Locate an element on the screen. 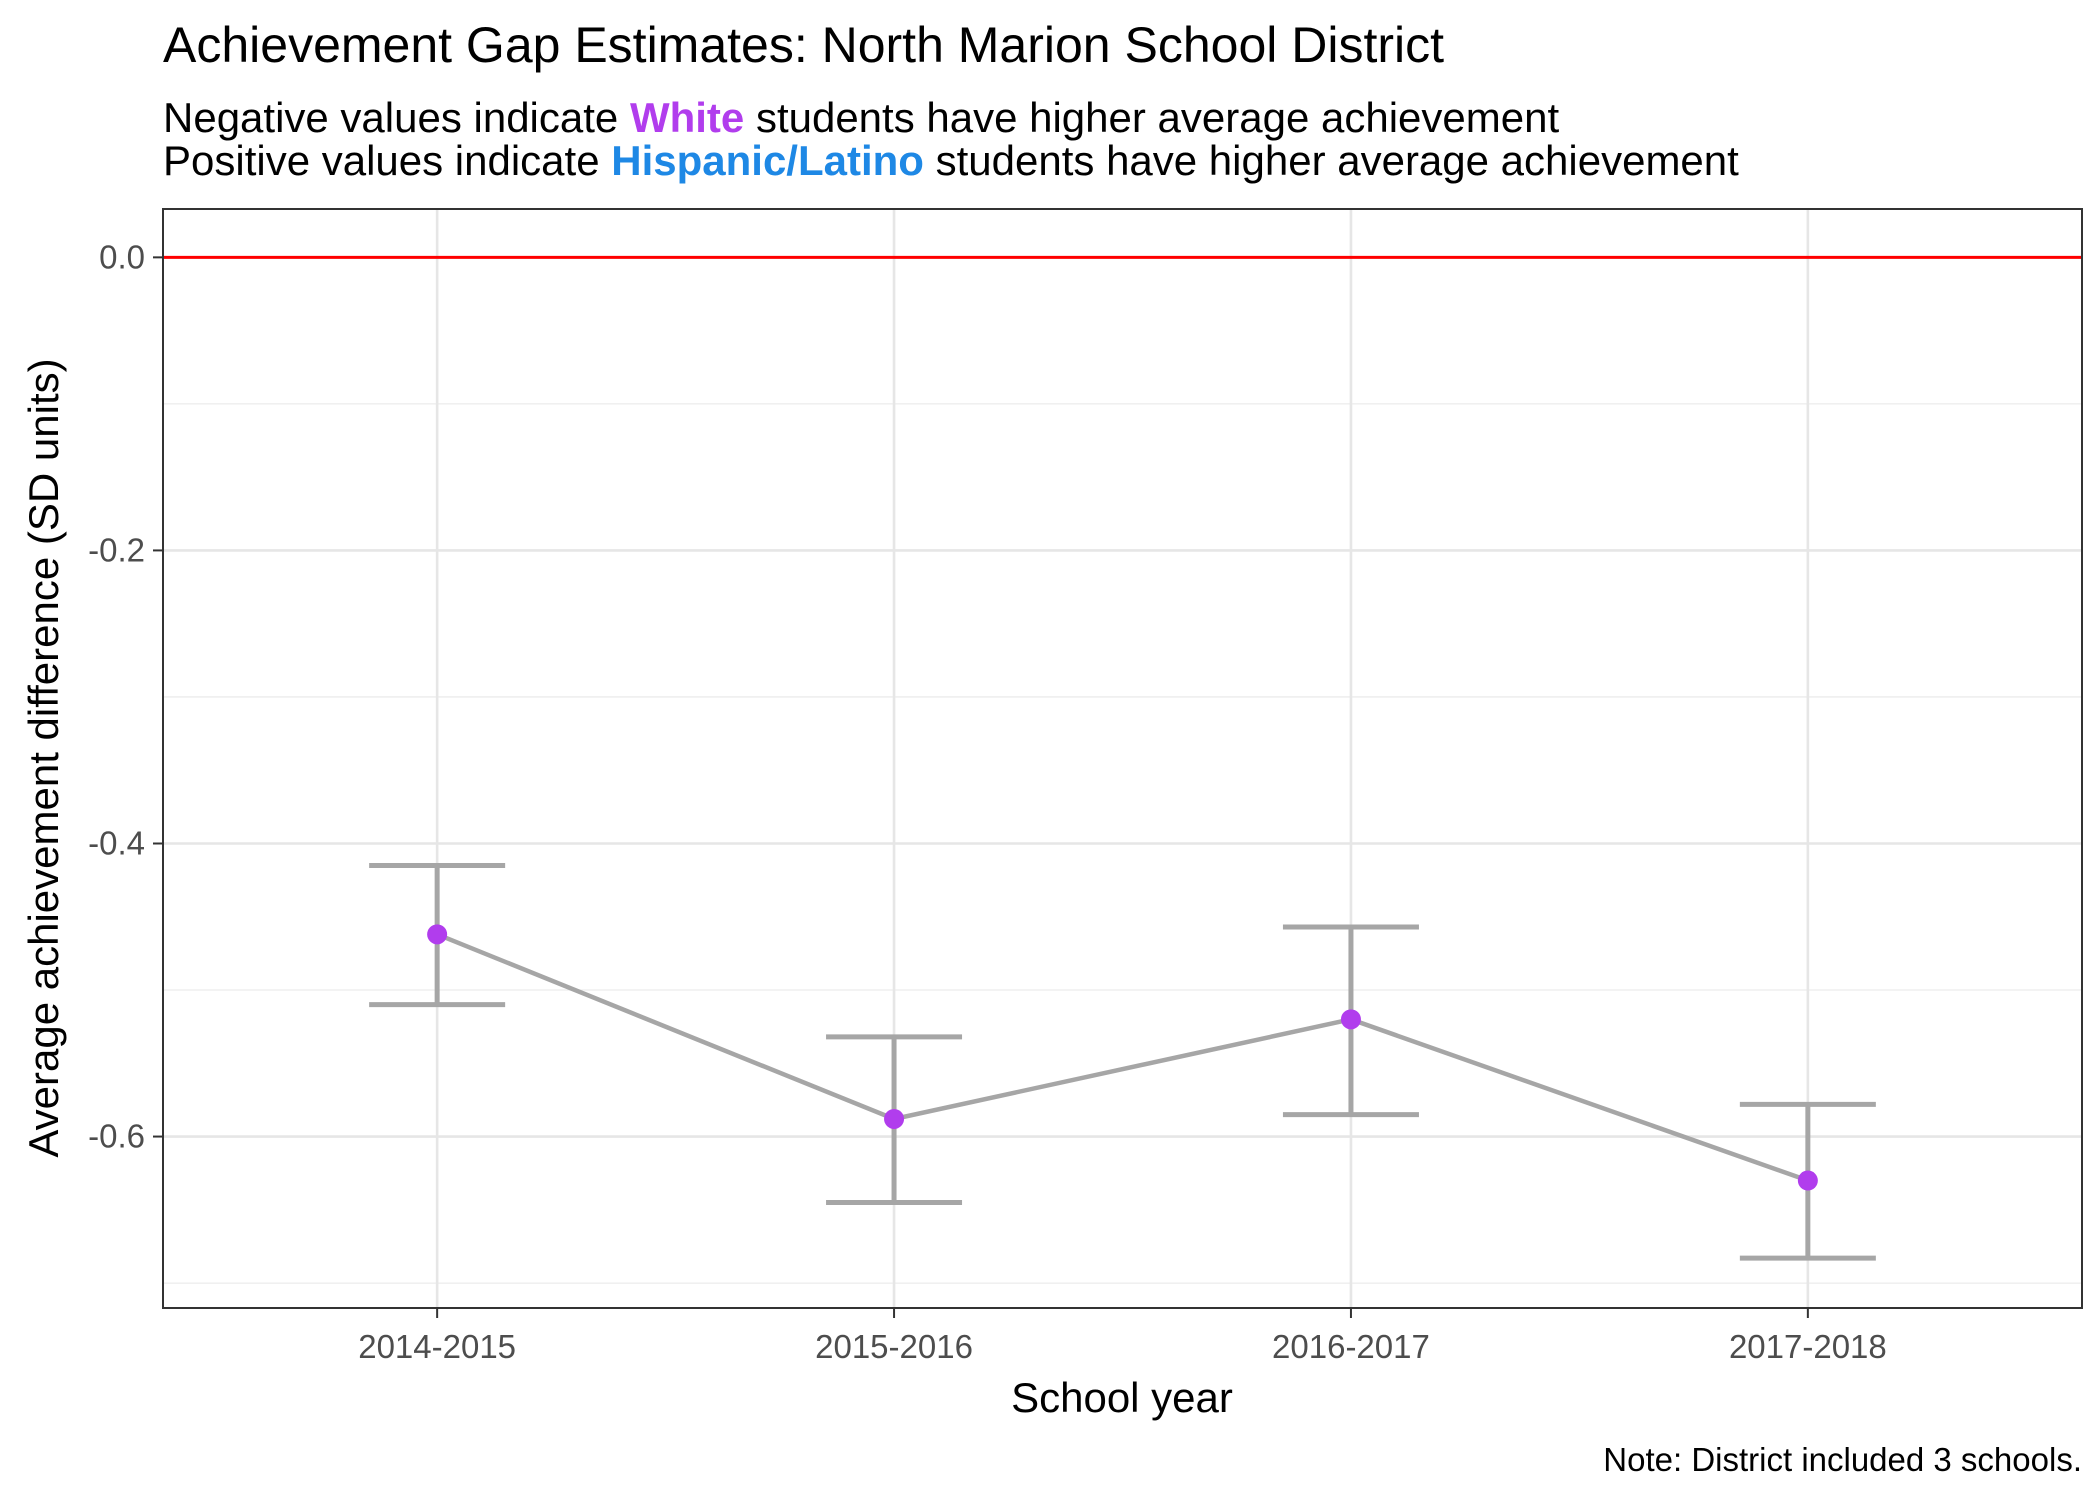  data-point-2015-2016 is located at coordinates (894, 1118).